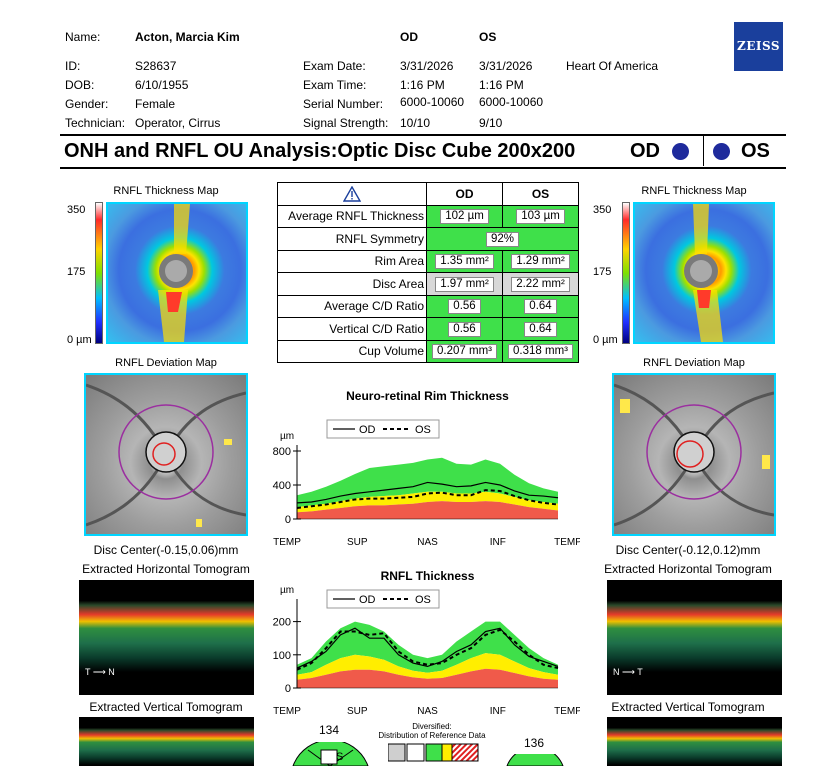  What do you see at coordinates (491, 123) in the screenshot?
I see `signal-os: 9/10` at bounding box center [491, 123].